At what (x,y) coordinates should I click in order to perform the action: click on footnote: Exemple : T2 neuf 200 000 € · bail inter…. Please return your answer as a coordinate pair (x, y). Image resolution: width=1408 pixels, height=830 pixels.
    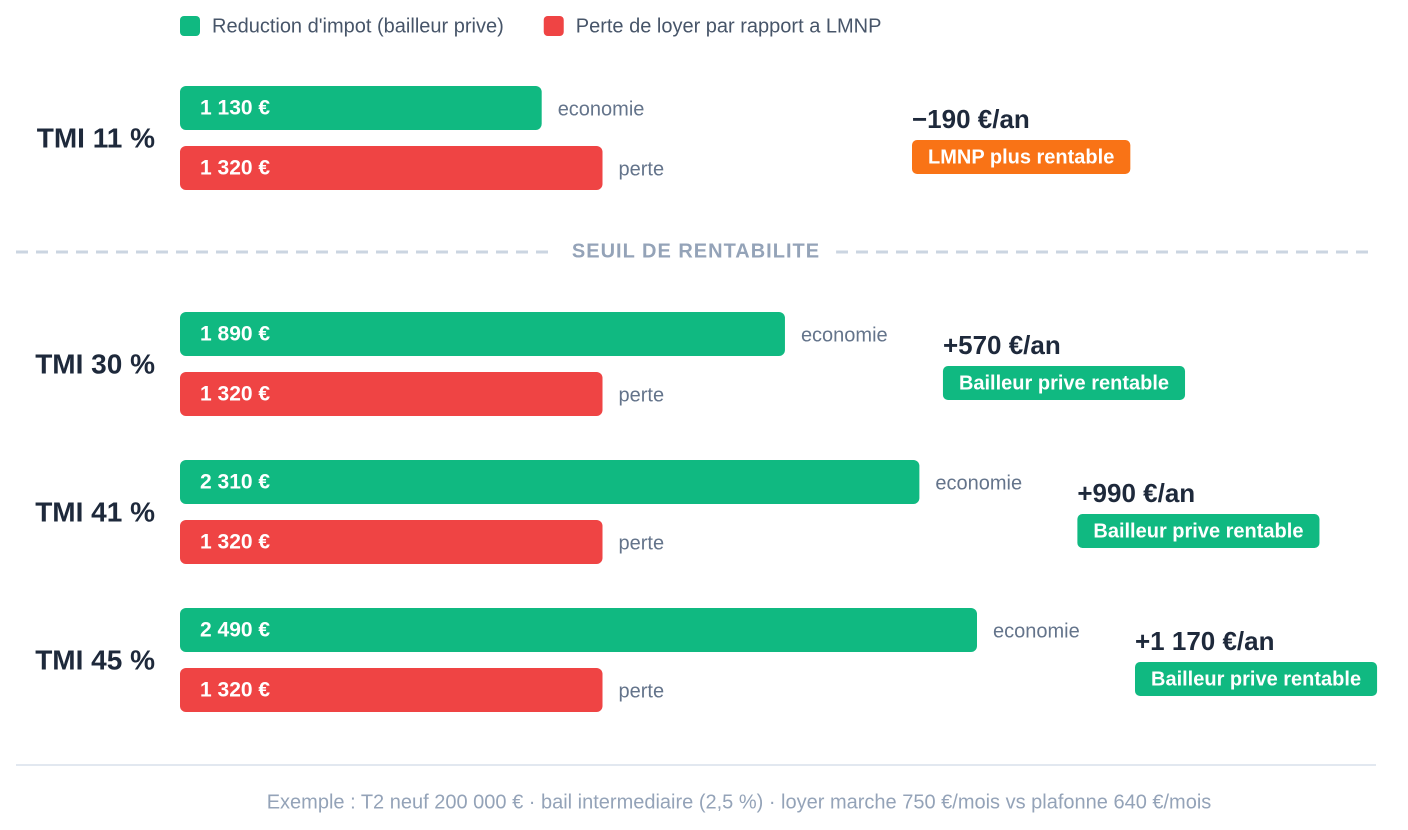
    Looking at the image, I should click on (739, 802).